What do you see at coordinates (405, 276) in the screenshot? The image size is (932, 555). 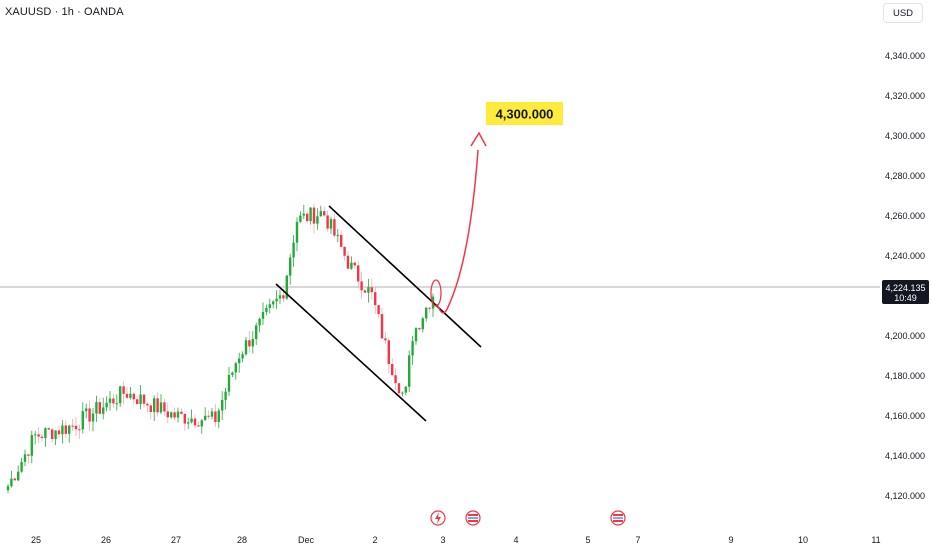 I see `channel-upper-line` at bounding box center [405, 276].